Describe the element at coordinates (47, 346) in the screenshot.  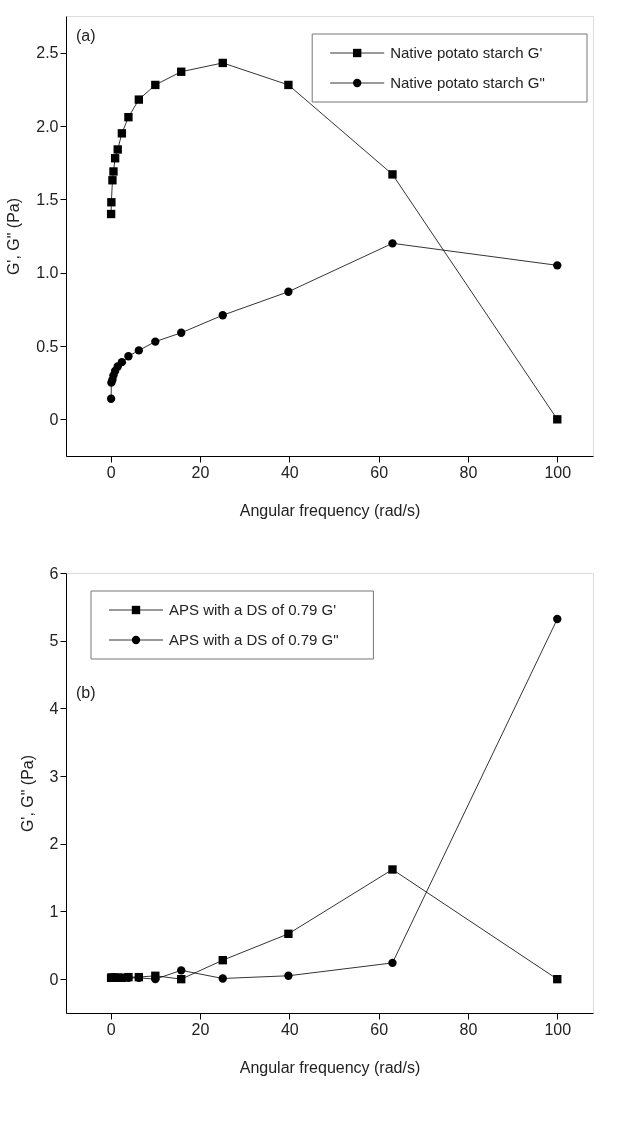
I see `y-tick-label: 0.5` at that location.